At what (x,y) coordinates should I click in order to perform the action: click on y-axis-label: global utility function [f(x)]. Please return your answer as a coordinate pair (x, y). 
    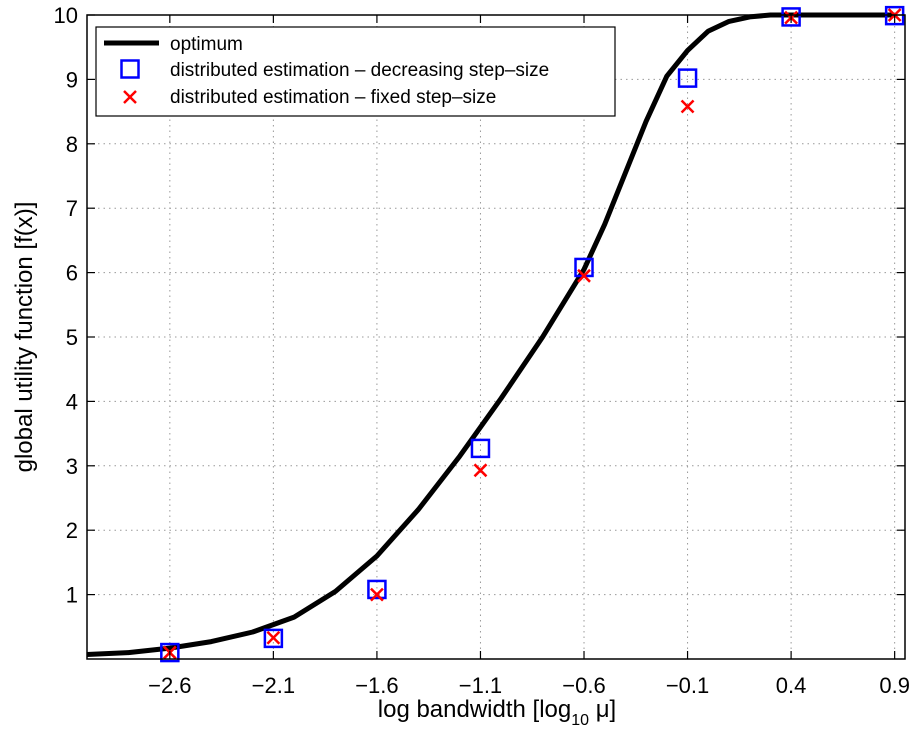
    Looking at the image, I should click on (24, 337).